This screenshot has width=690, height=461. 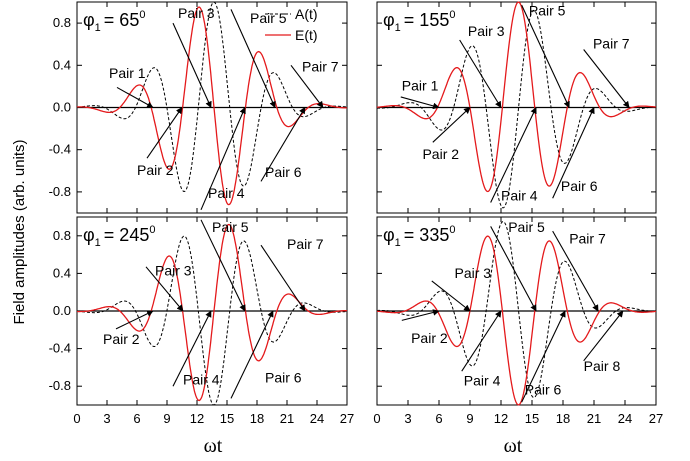 What do you see at coordinates (419, 236) in the screenshot?
I see `phase-label: φ1 = 3350` at bounding box center [419, 236].